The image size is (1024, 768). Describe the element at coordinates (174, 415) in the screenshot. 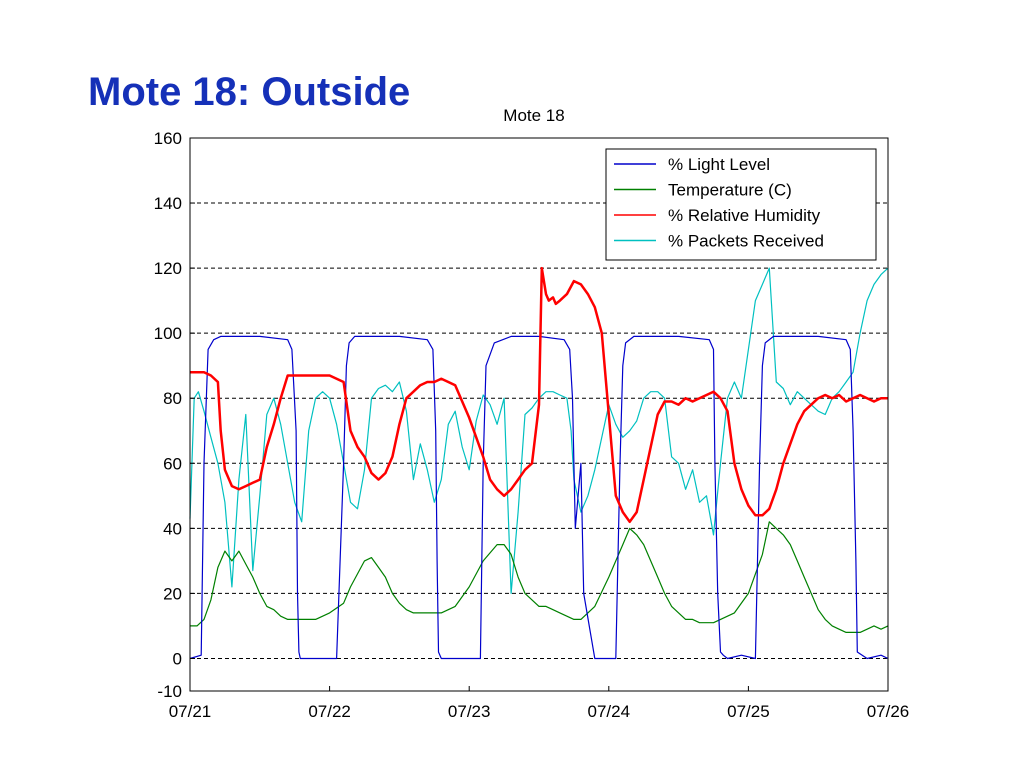

I see `y-axis: -10 0 20 40 60 80 100 120 140 160` at that location.